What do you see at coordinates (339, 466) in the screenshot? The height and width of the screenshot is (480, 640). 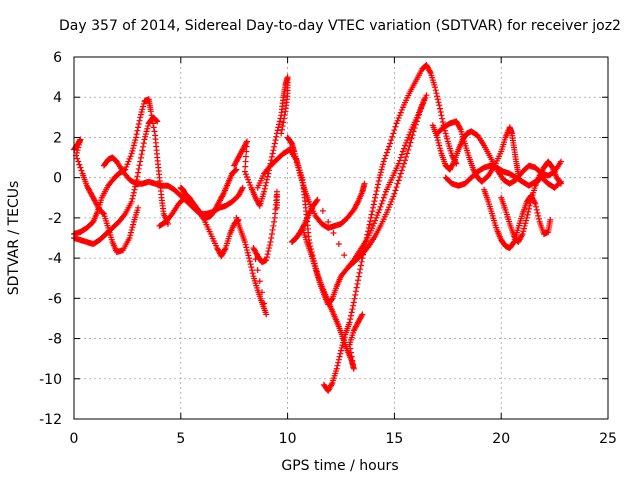 I see `x-axis-label: GPS time / hours` at bounding box center [339, 466].